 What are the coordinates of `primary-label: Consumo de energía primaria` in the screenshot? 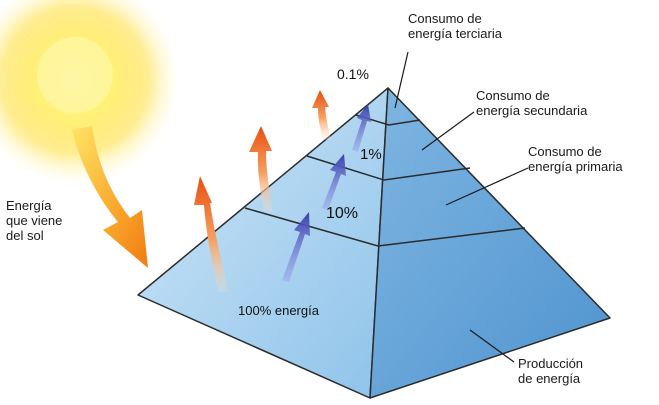 It's located at (575, 159).